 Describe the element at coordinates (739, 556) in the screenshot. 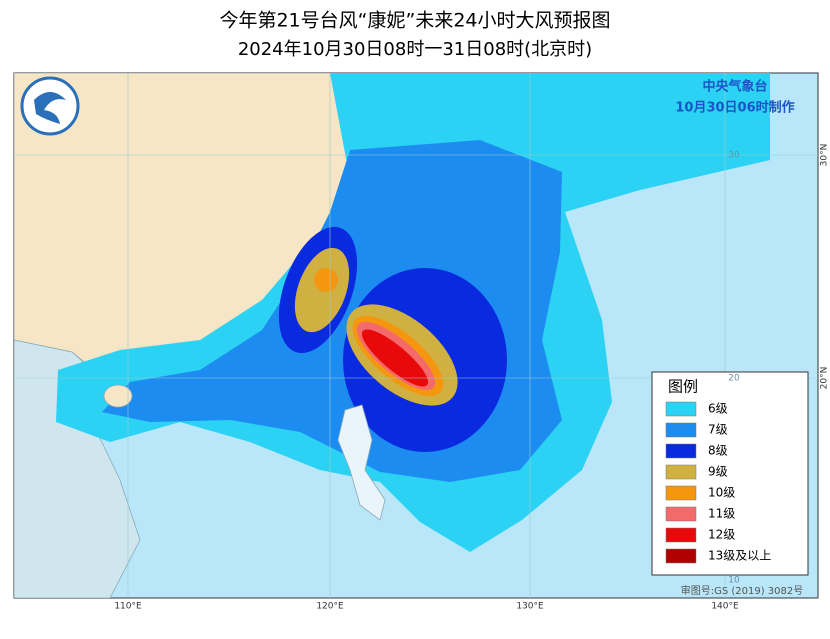

I see `legend-label: 13级及以上` at that location.